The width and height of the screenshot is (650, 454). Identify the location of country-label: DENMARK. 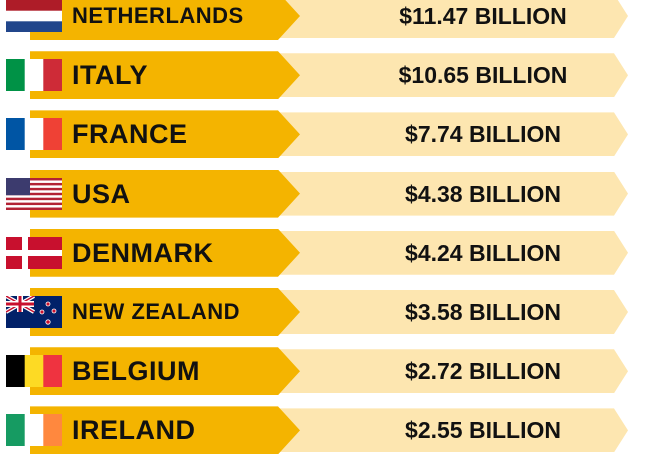
(143, 252).